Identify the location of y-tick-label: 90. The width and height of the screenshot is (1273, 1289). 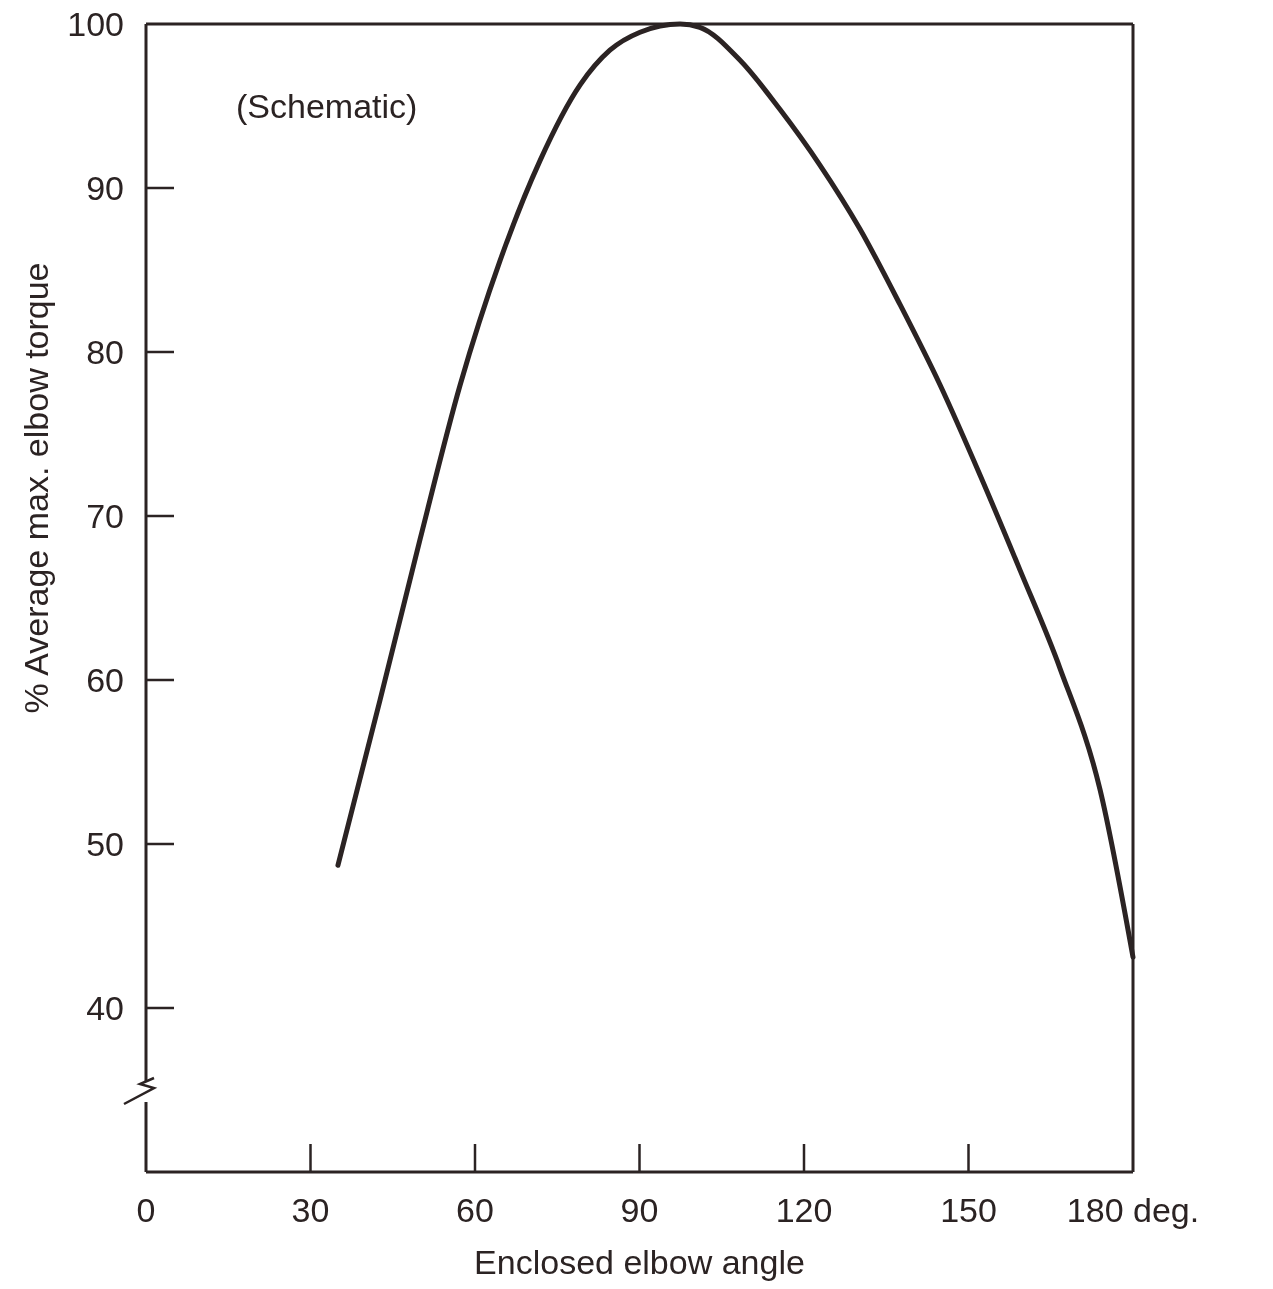
(105, 188).